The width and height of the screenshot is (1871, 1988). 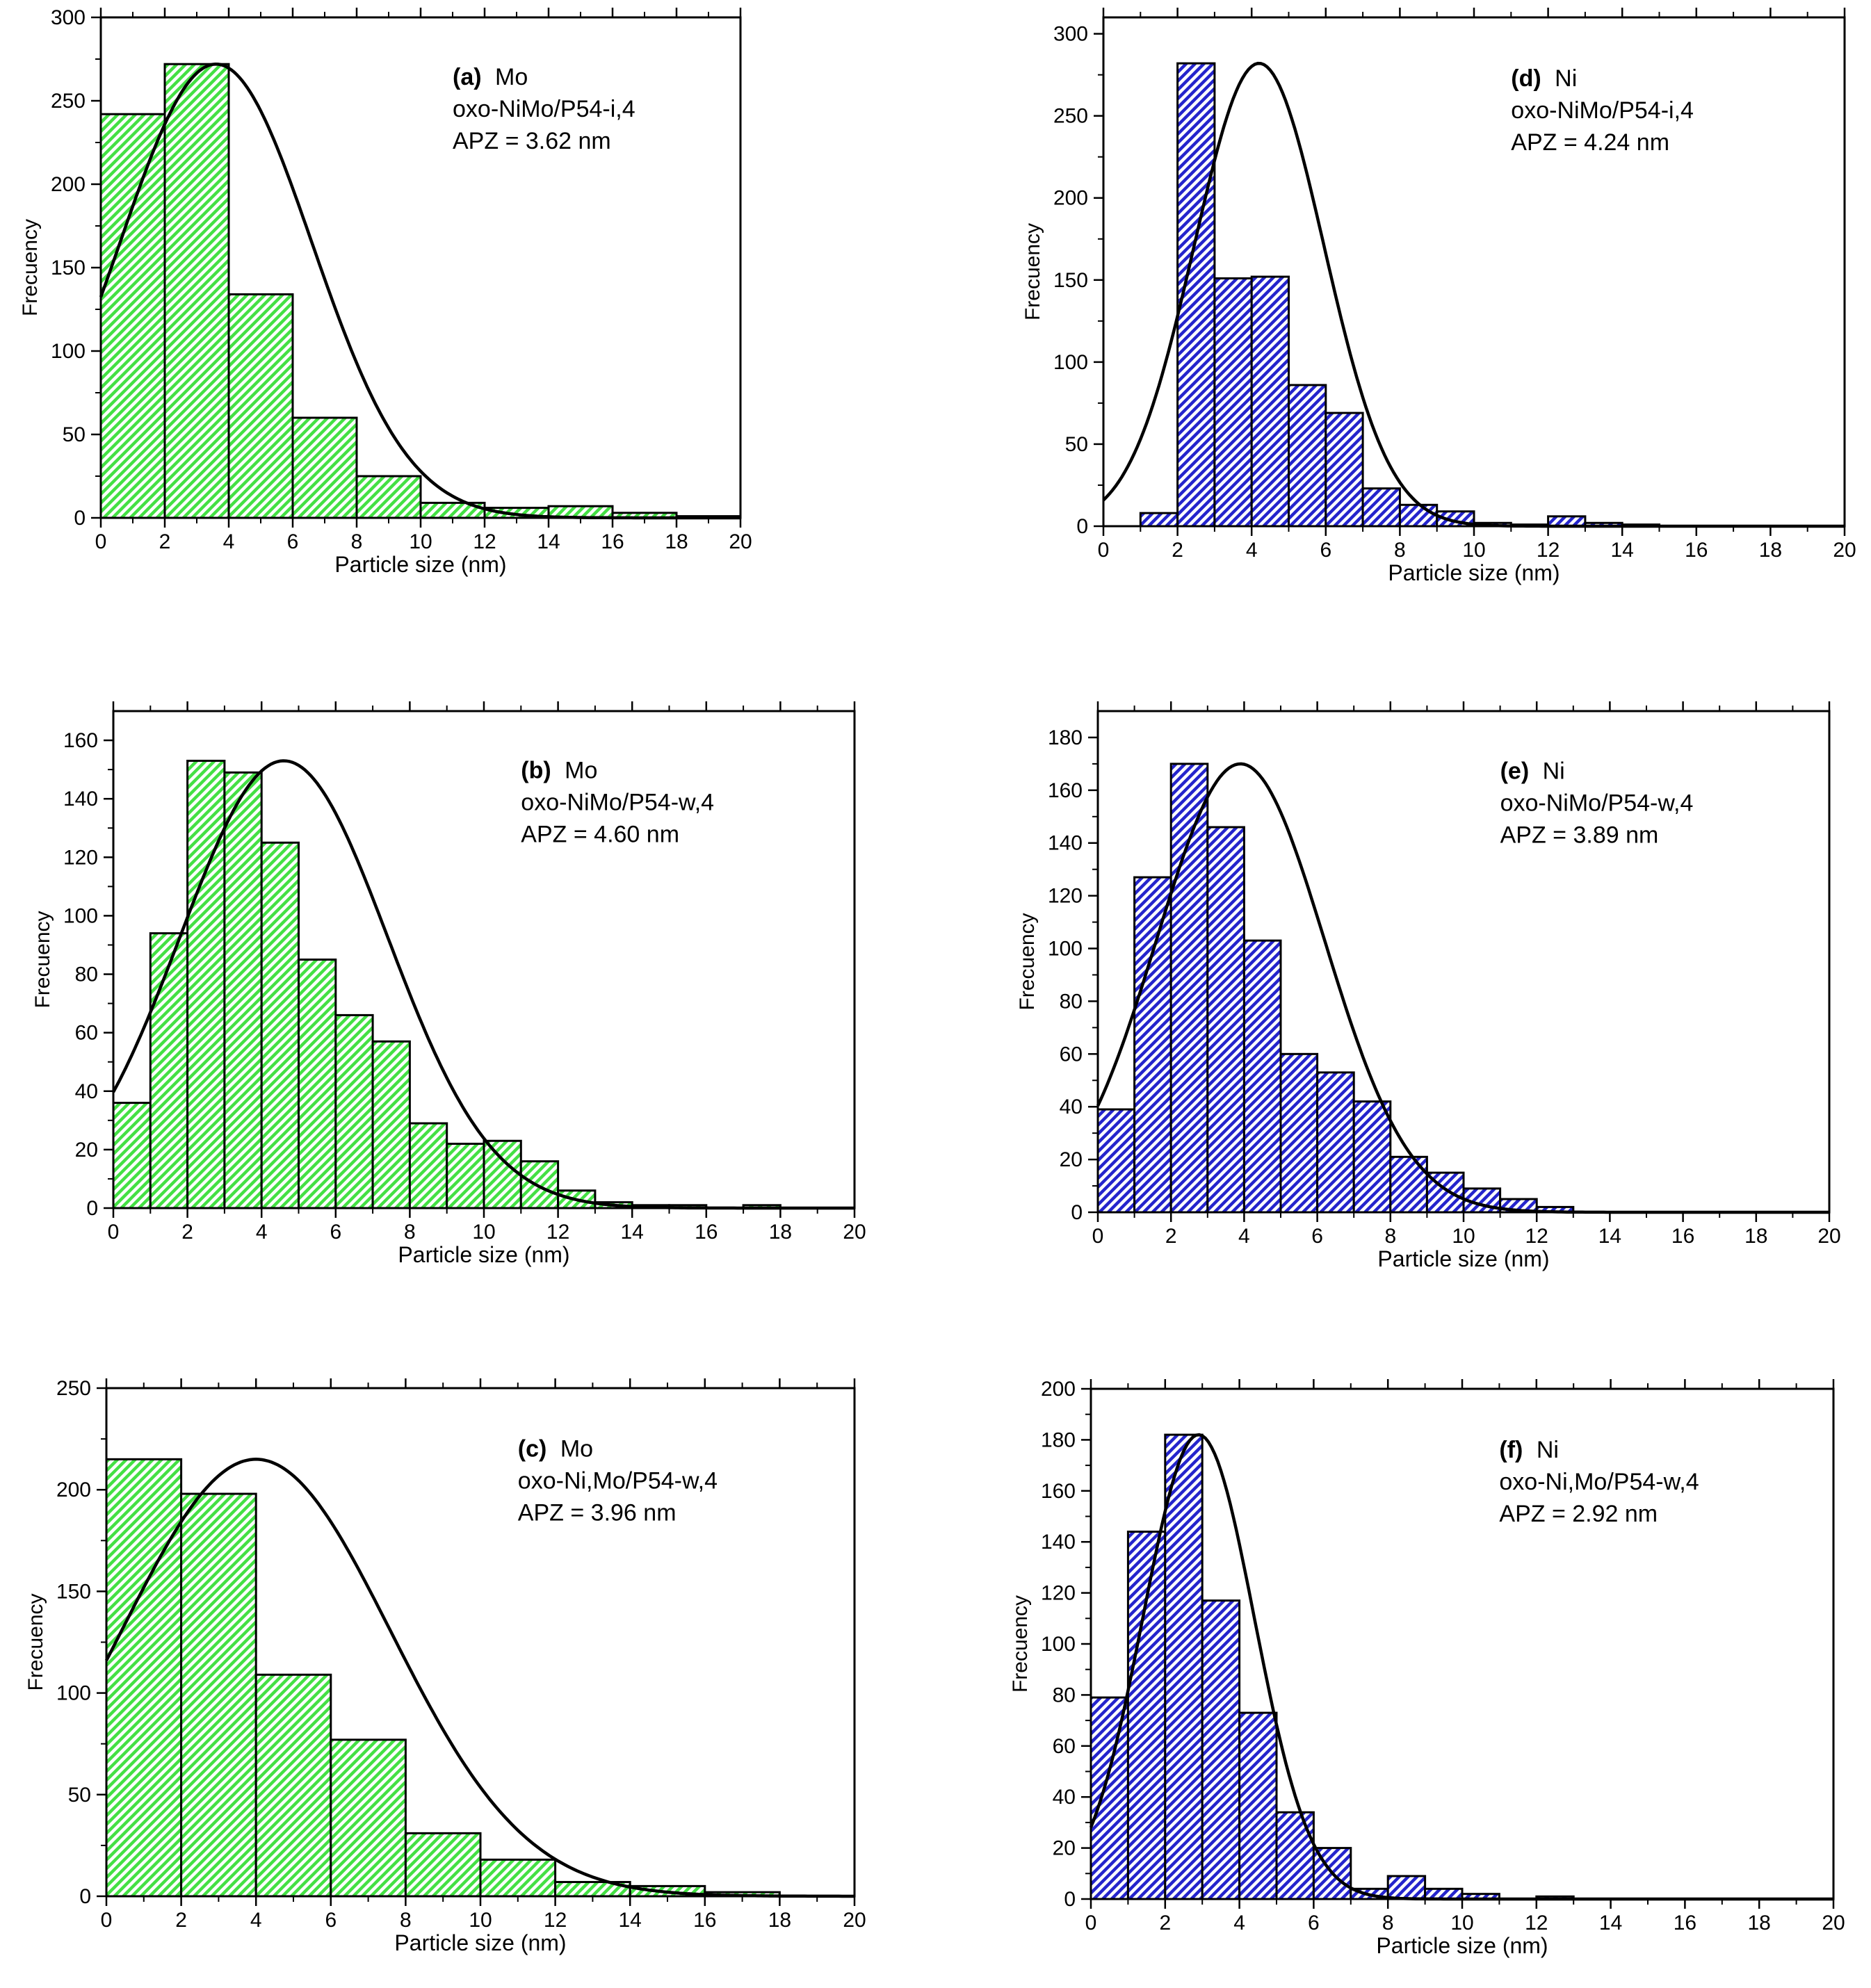 What do you see at coordinates (1580, 835) in the screenshot?
I see `apz-label: APZ = 3.89 nm` at bounding box center [1580, 835].